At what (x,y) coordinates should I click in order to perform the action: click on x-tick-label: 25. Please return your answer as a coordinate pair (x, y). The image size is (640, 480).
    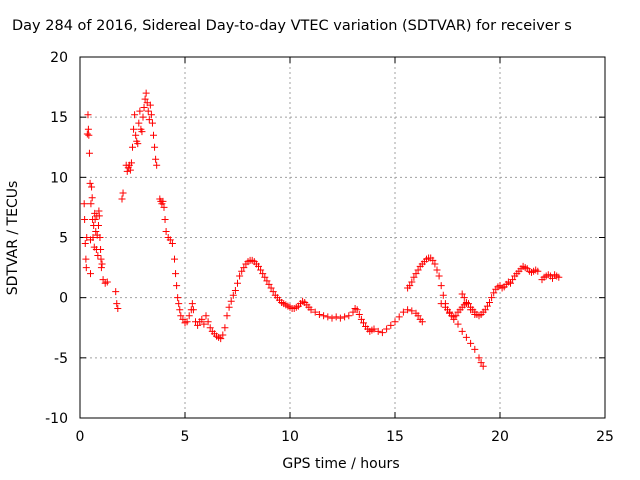
    Looking at the image, I should click on (605, 437).